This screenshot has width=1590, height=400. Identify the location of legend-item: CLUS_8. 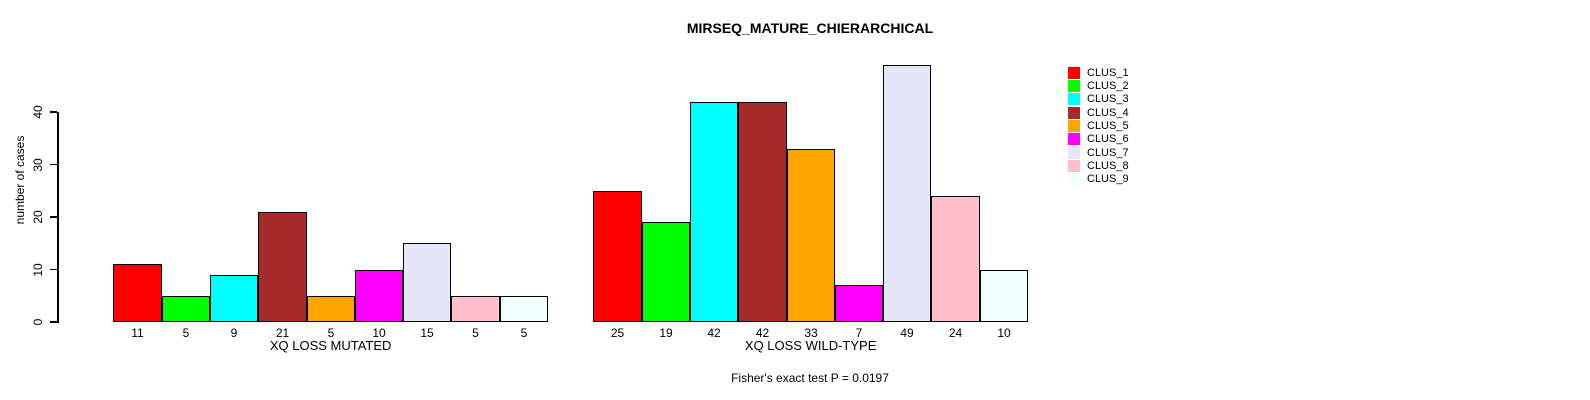
(1098, 166).